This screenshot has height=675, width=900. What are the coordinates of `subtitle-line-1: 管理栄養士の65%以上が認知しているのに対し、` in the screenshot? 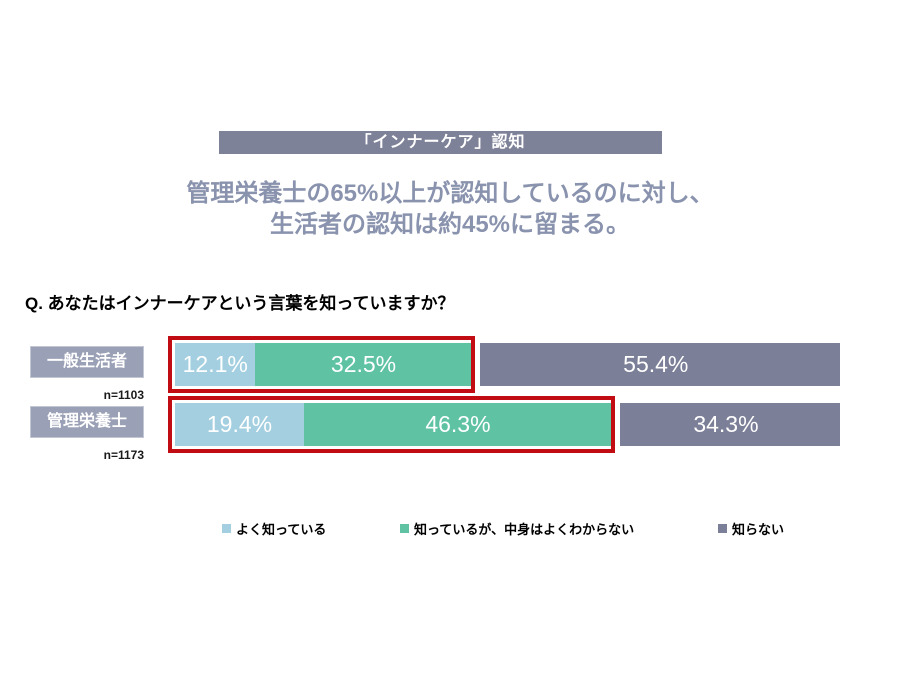 It's located at (450, 193).